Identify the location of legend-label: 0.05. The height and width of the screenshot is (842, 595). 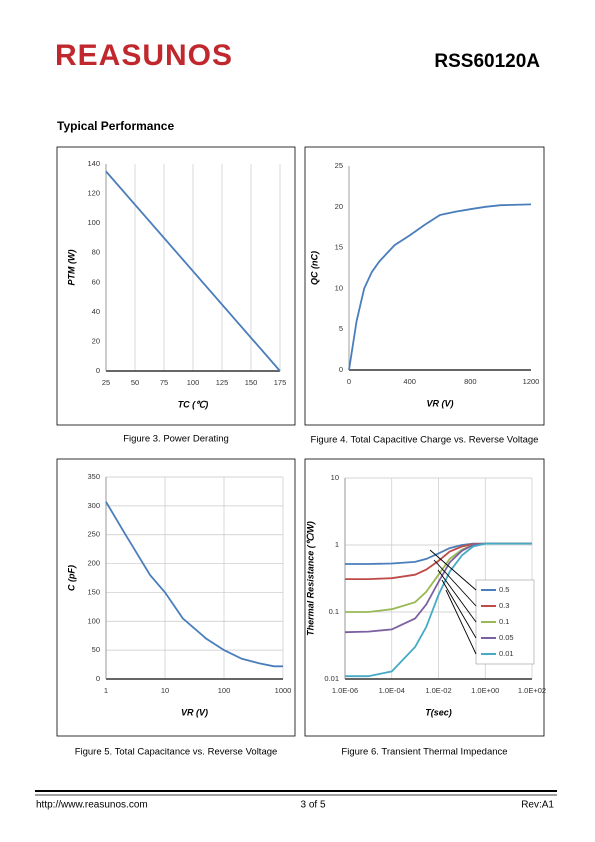
(506, 637).